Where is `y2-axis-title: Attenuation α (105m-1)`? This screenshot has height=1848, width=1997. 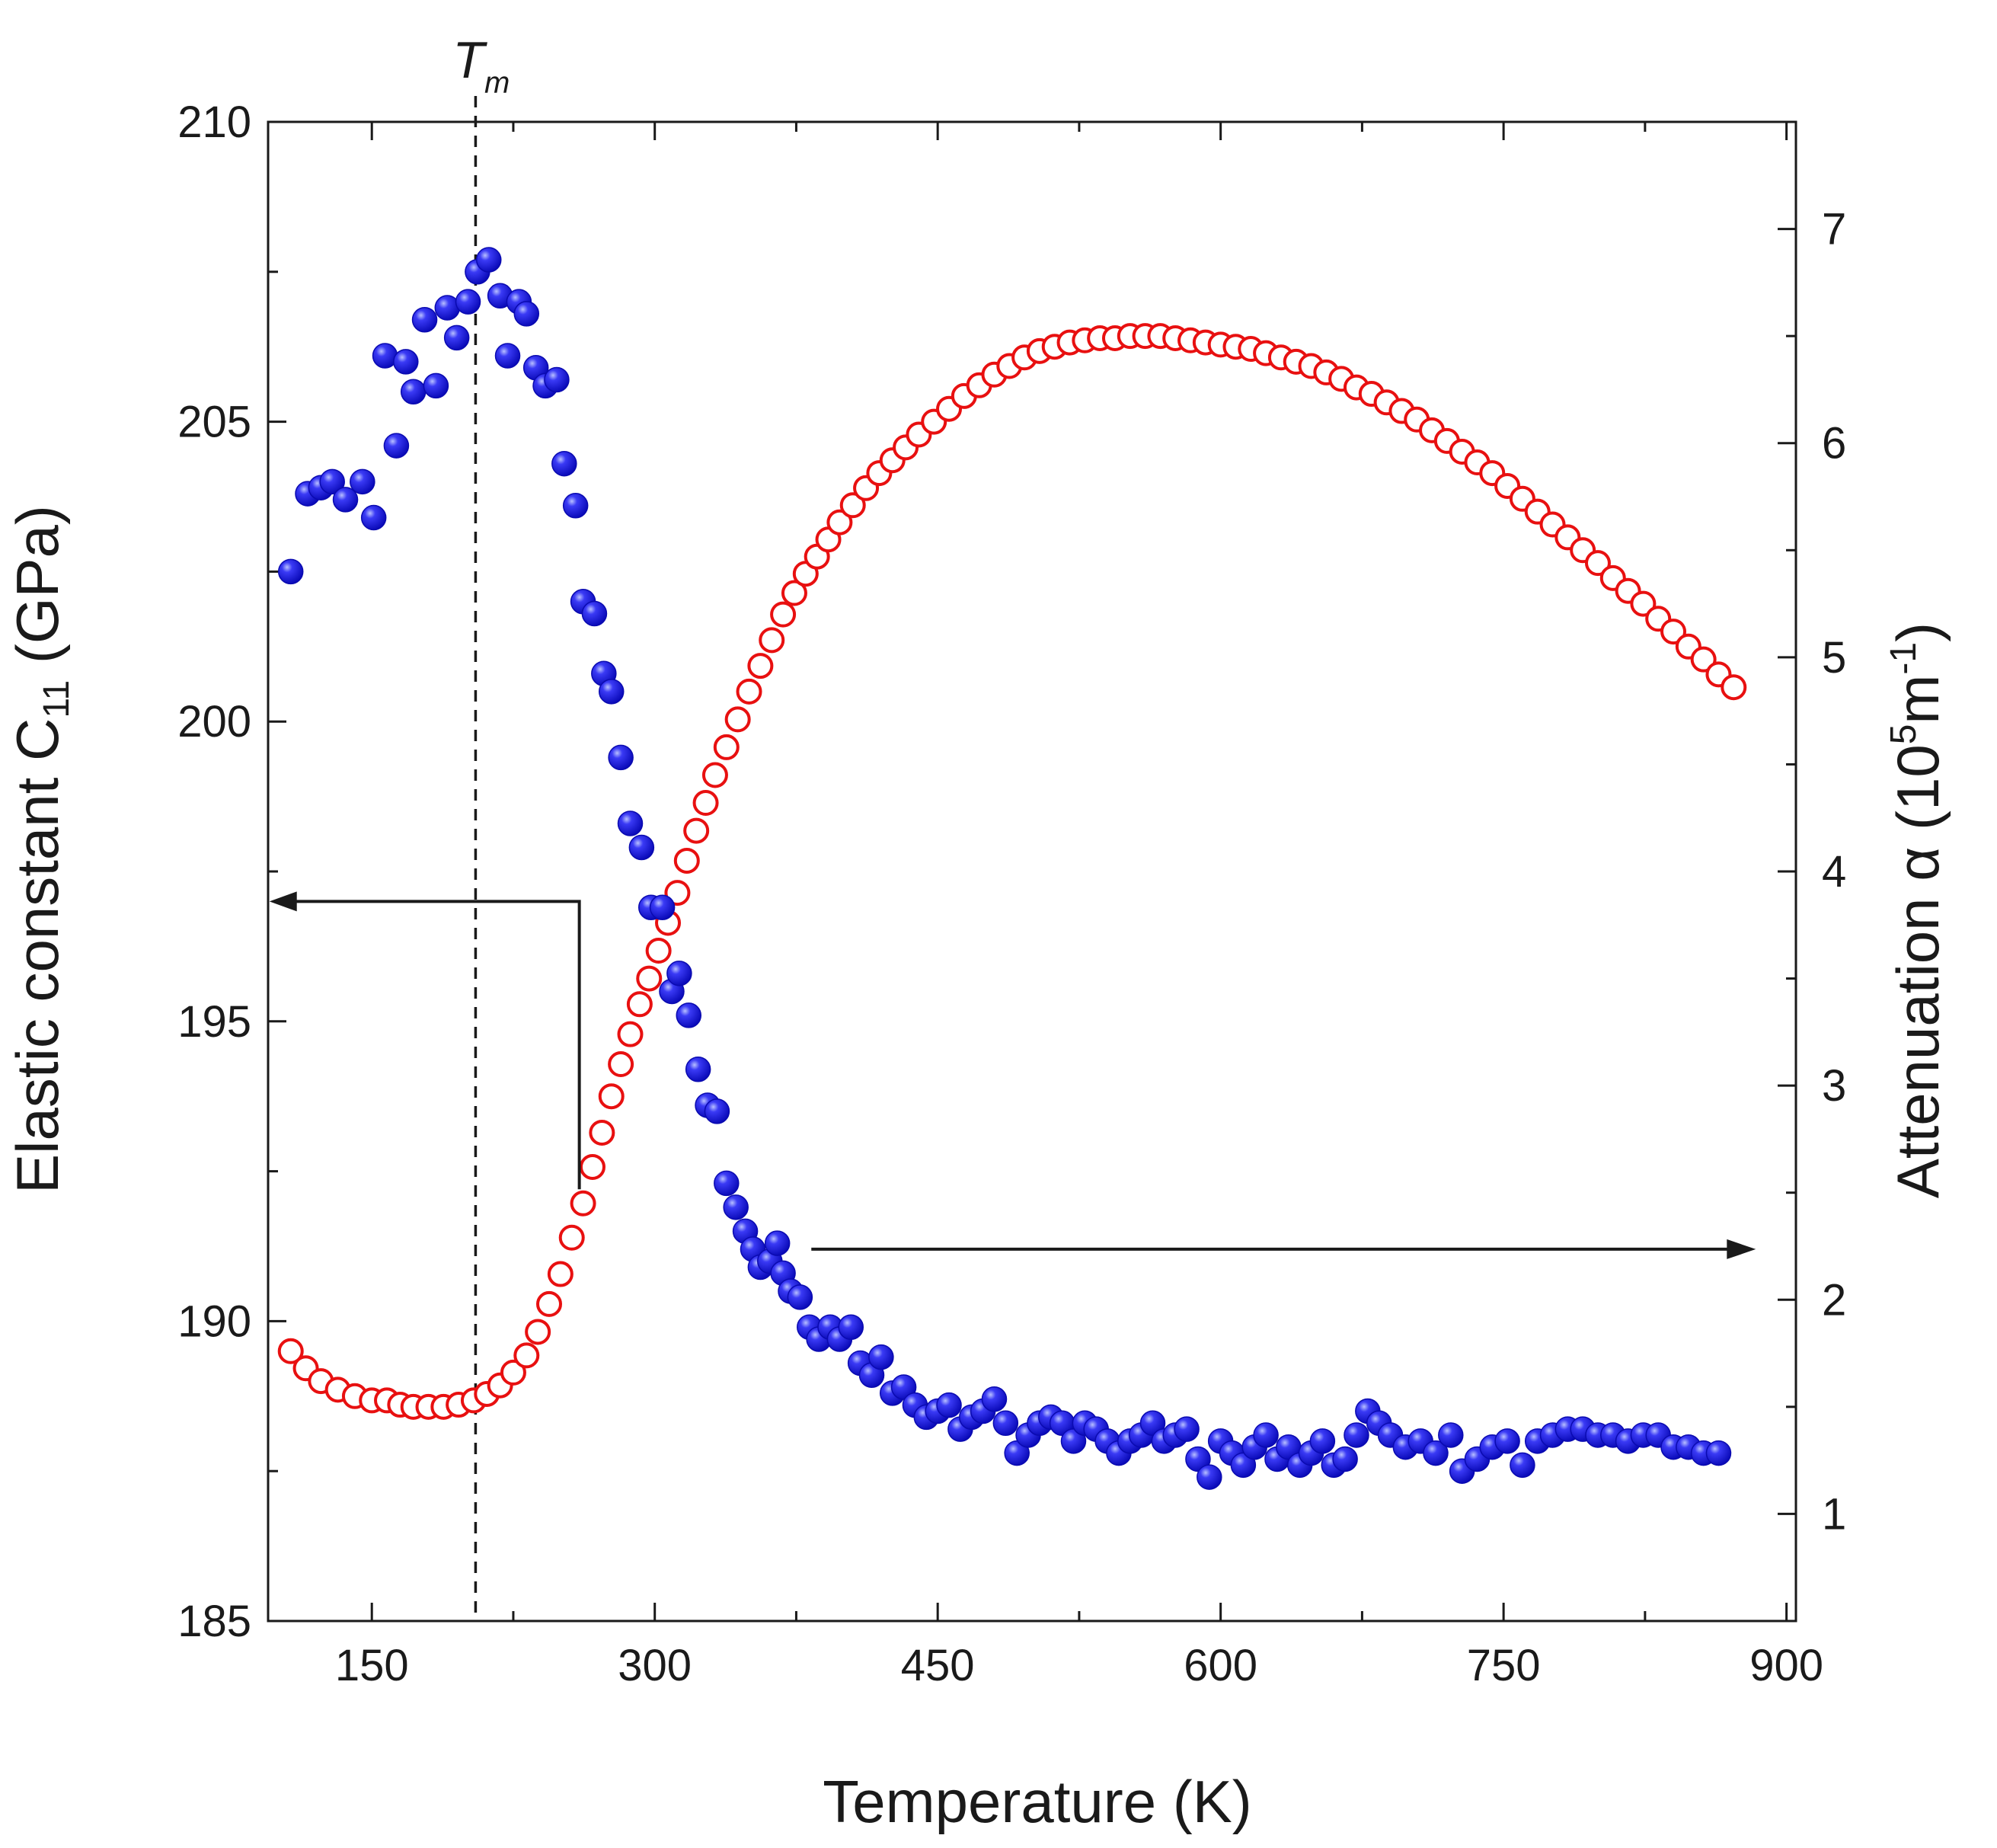 y2-axis-title: Attenuation α (105m-1) is located at coordinates (1918, 910).